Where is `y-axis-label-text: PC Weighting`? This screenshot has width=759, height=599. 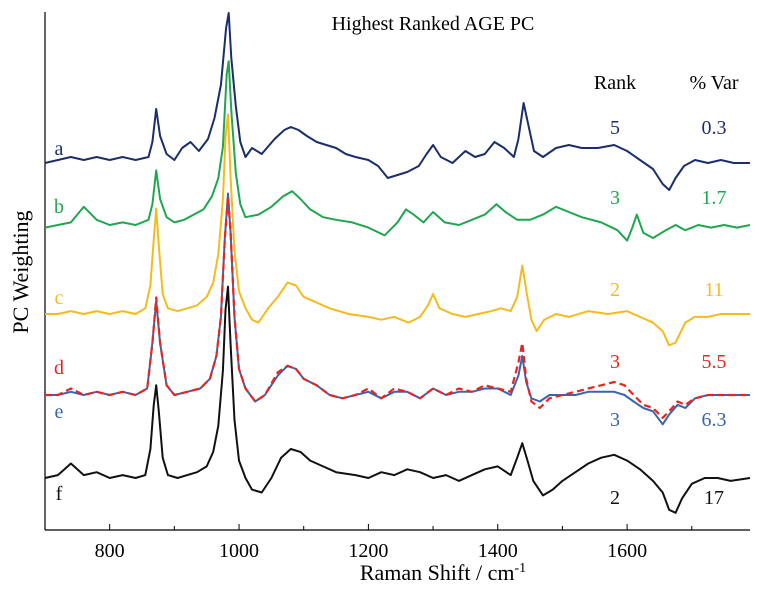 y-axis-label-text: PC Weighting is located at coordinates (20, 271).